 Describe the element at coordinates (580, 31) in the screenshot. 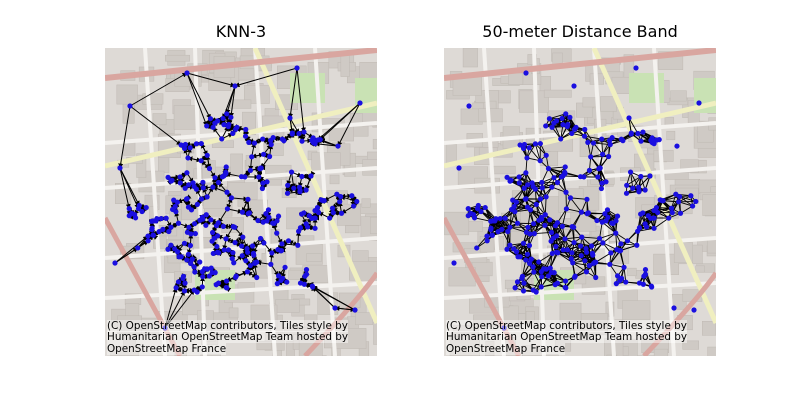

I see `panel-title-distance-band: 50-meter Distance Band` at that location.